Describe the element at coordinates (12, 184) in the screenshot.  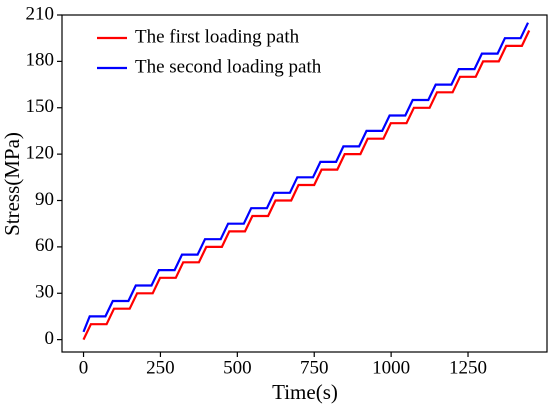
I see `y-axis-label: Stress(MPa)` at that location.